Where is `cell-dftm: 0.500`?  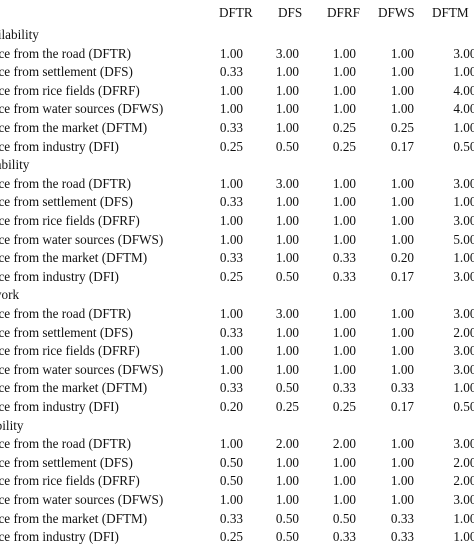
cell-dftm: 0.500 is located at coordinates (463, 146).